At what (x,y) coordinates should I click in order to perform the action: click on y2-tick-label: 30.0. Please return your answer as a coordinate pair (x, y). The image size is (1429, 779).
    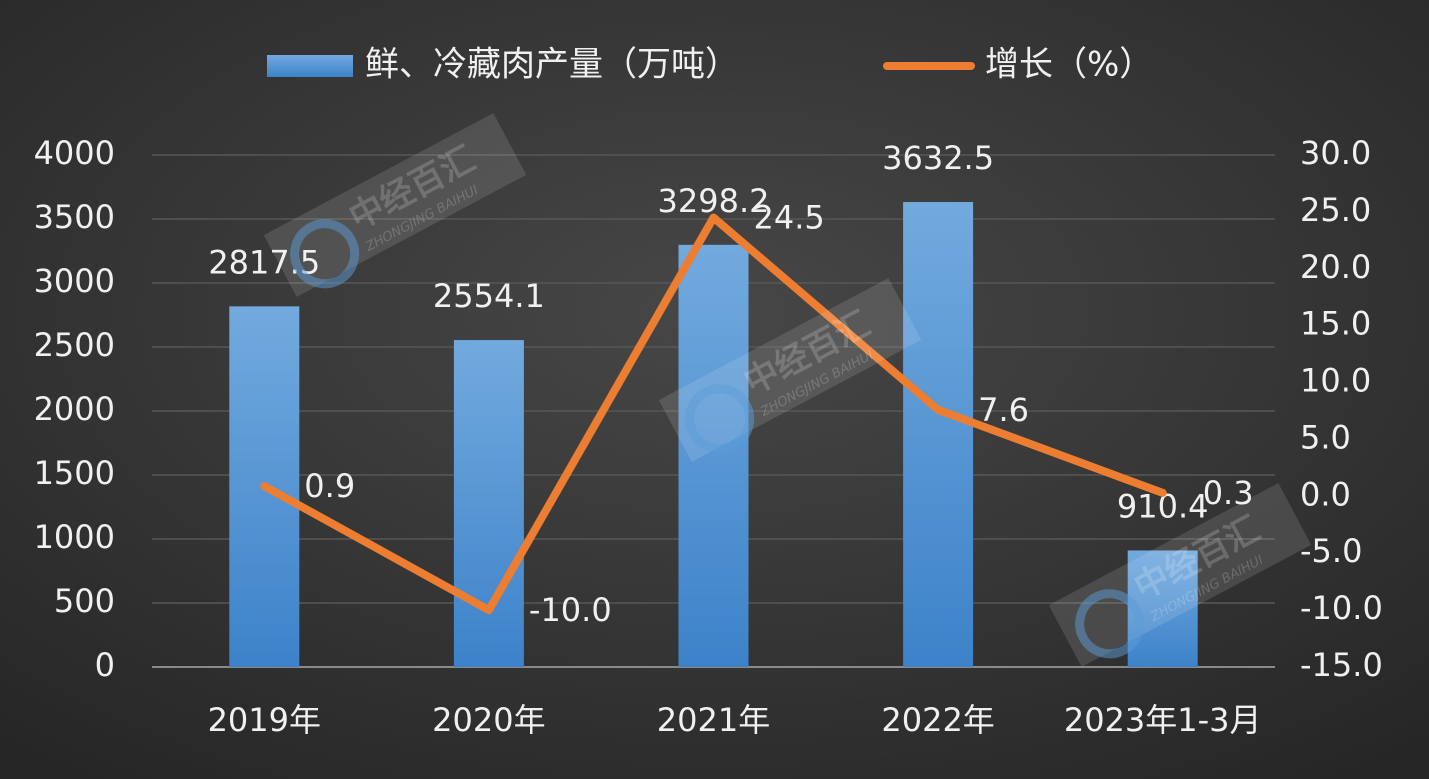
    Looking at the image, I should click on (1335, 153).